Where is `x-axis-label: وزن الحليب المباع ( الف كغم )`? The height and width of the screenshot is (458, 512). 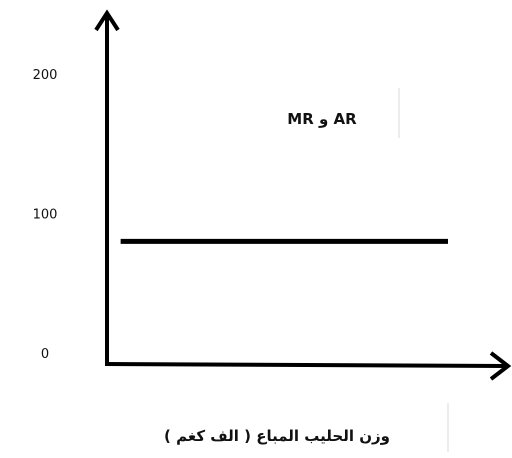
x-axis-label: وزن الحليب المباع ( الف كغم ) is located at coordinates (277, 436).